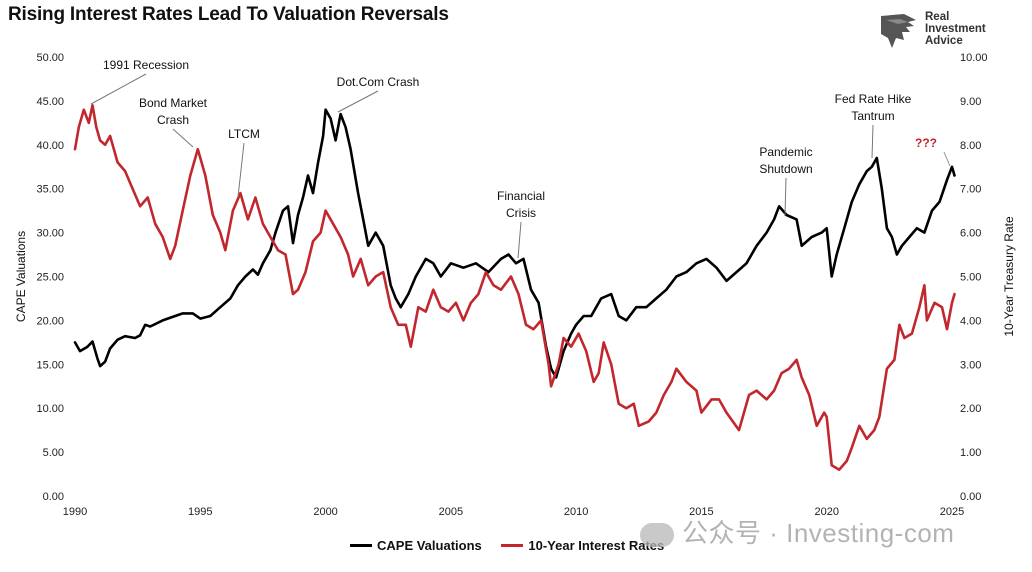  I want to click on legend: CAPE Valuations 10-Year Interest Rates, so click(515, 544).